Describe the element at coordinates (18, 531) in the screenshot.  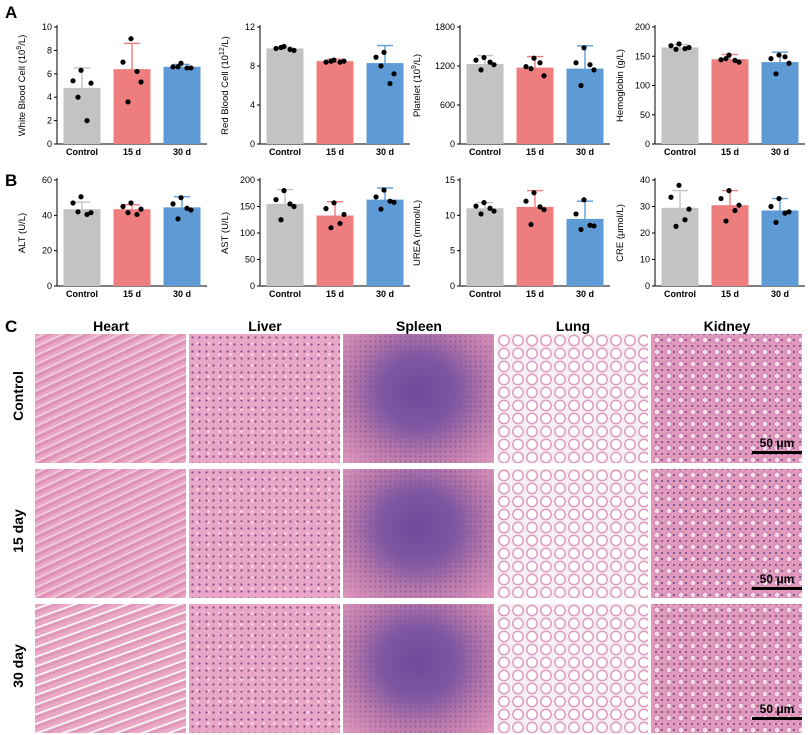
I see `row-header-15day: 15 day` at that location.